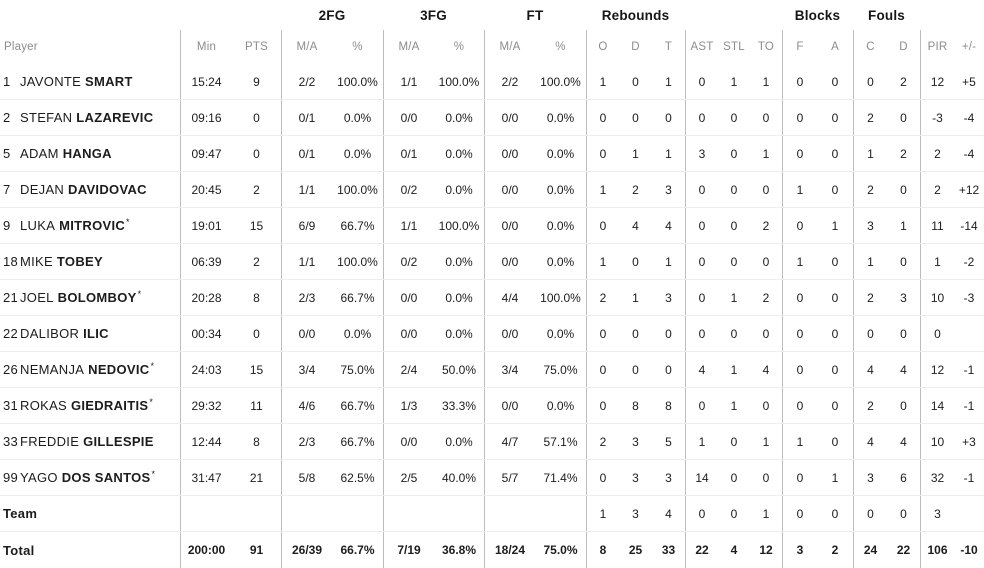  What do you see at coordinates (7, 189) in the screenshot?
I see `player-number: 7` at bounding box center [7, 189].